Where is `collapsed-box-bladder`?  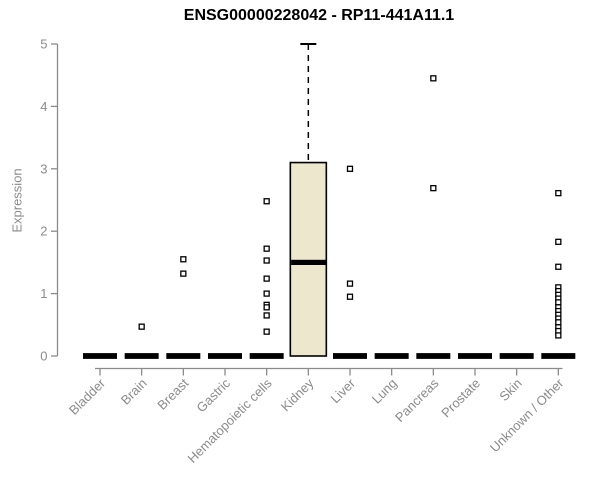
collapsed-box-bladder is located at coordinates (100, 356).